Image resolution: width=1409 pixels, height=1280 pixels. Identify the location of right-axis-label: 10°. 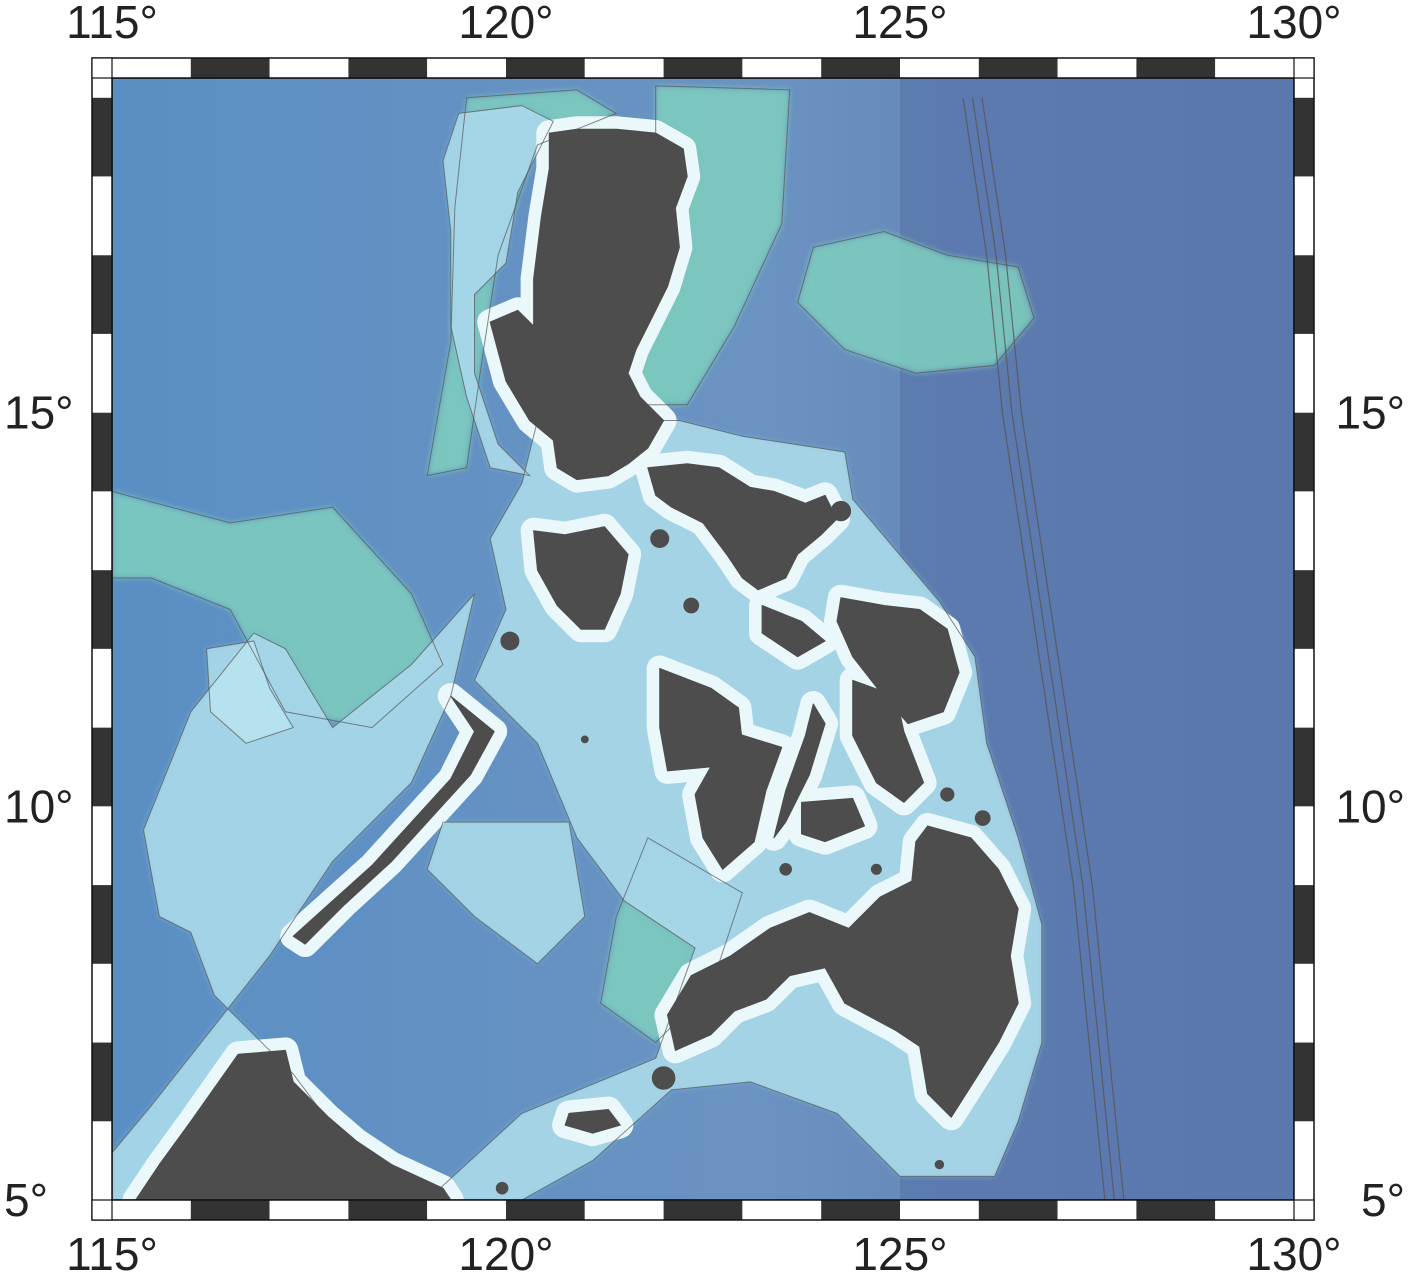
(1370, 806).